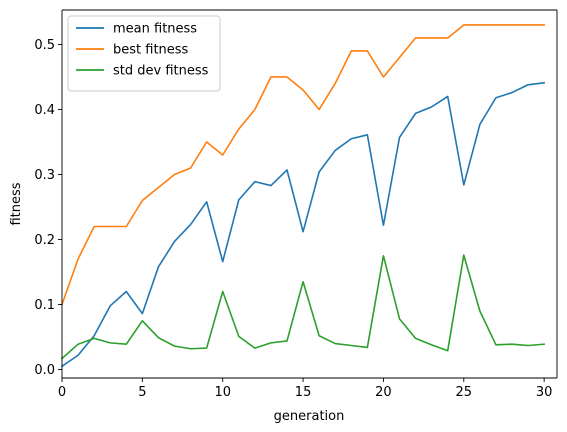 The height and width of the screenshot is (432, 567). What do you see at coordinates (62, 392) in the screenshot?
I see `x-tick-label: 0` at bounding box center [62, 392].